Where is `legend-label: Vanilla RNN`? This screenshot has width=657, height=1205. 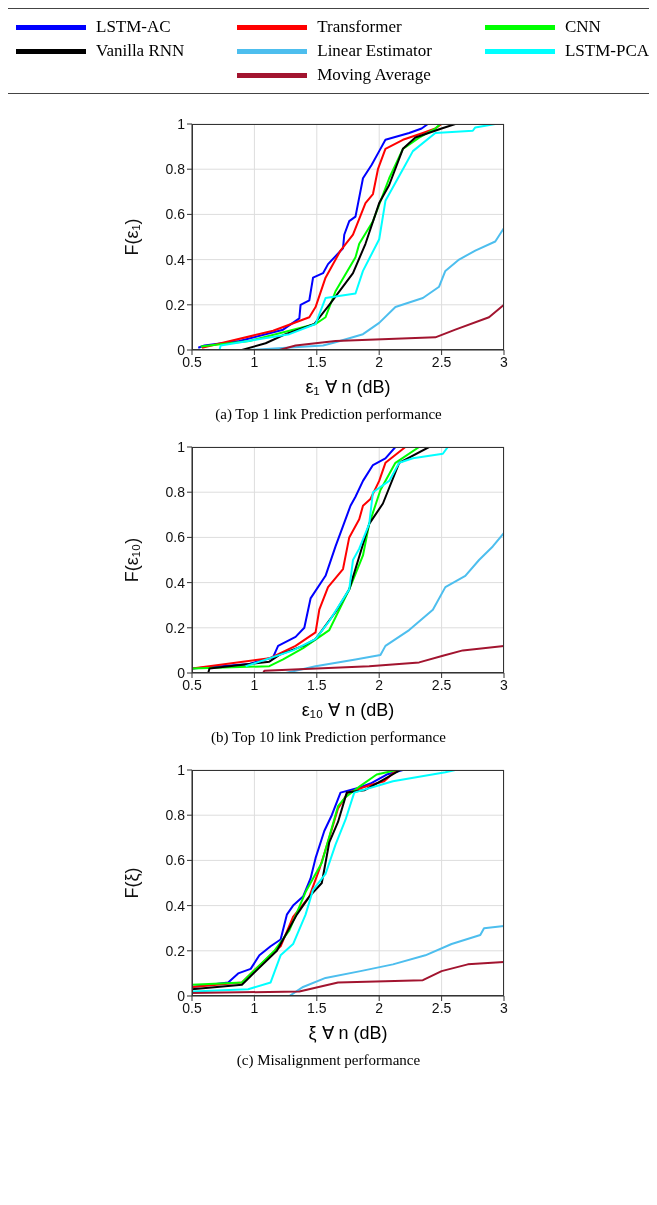 legend-label: Vanilla RNN is located at coordinates (140, 51).